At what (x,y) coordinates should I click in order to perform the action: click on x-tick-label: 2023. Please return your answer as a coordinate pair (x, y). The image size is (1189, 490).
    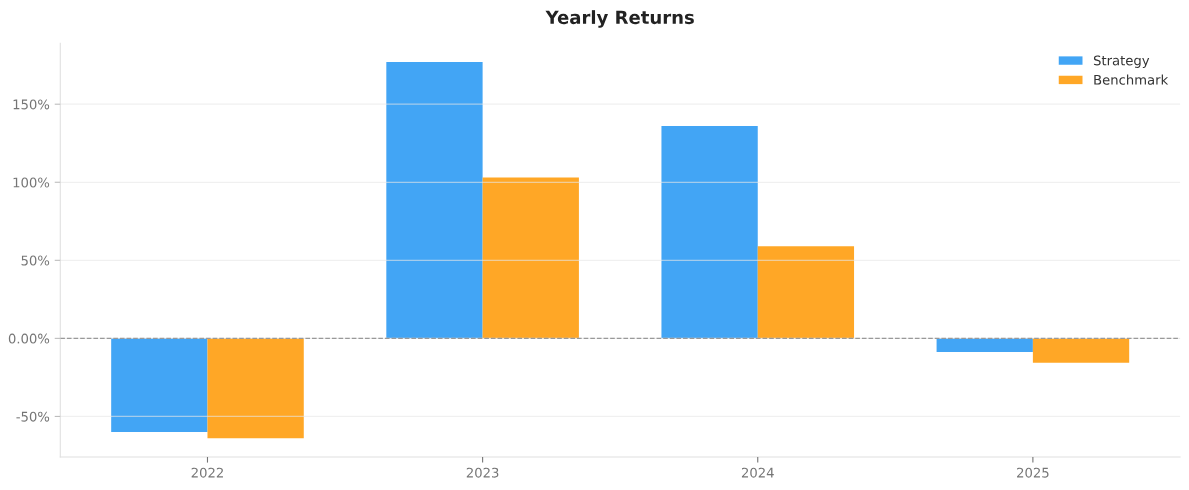
    Looking at the image, I should click on (482, 472).